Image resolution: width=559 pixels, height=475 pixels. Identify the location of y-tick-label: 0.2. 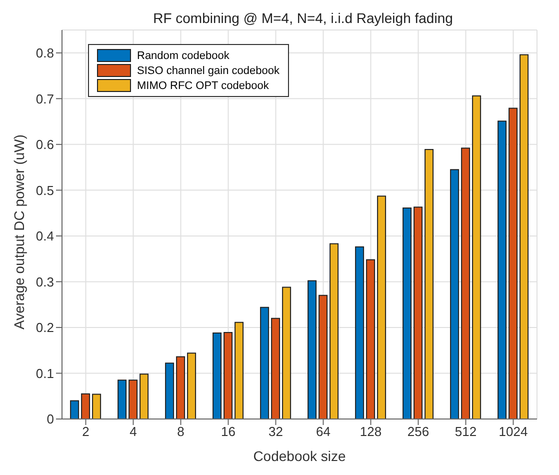
(45, 328).